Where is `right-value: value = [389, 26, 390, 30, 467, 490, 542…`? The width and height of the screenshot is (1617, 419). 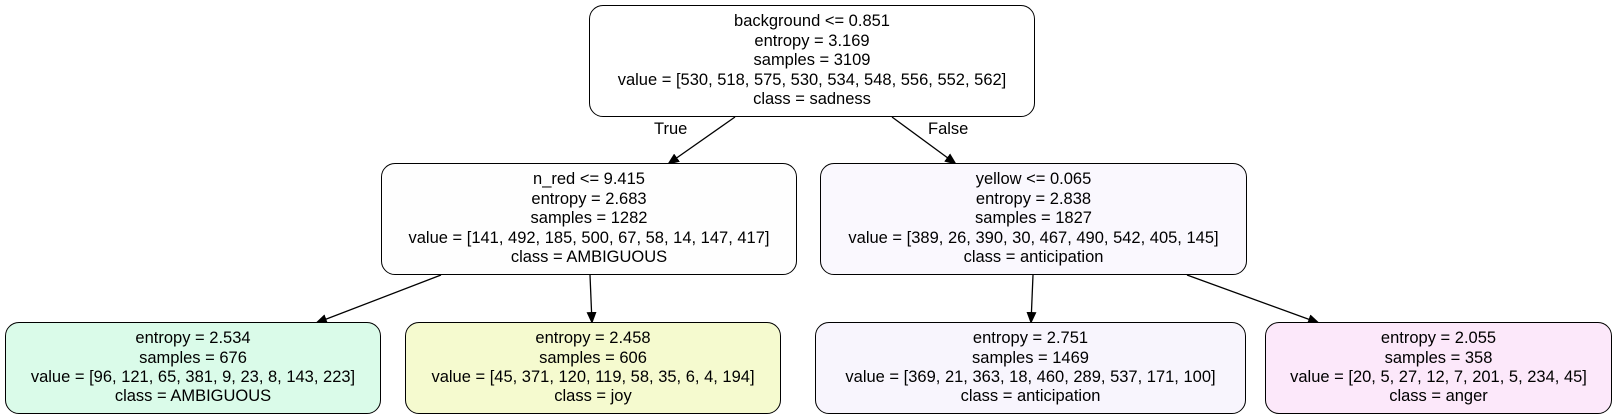 right-value: value = [389, 26, 390, 30, 467, 490, 542… is located at coordinates (1033, 237).